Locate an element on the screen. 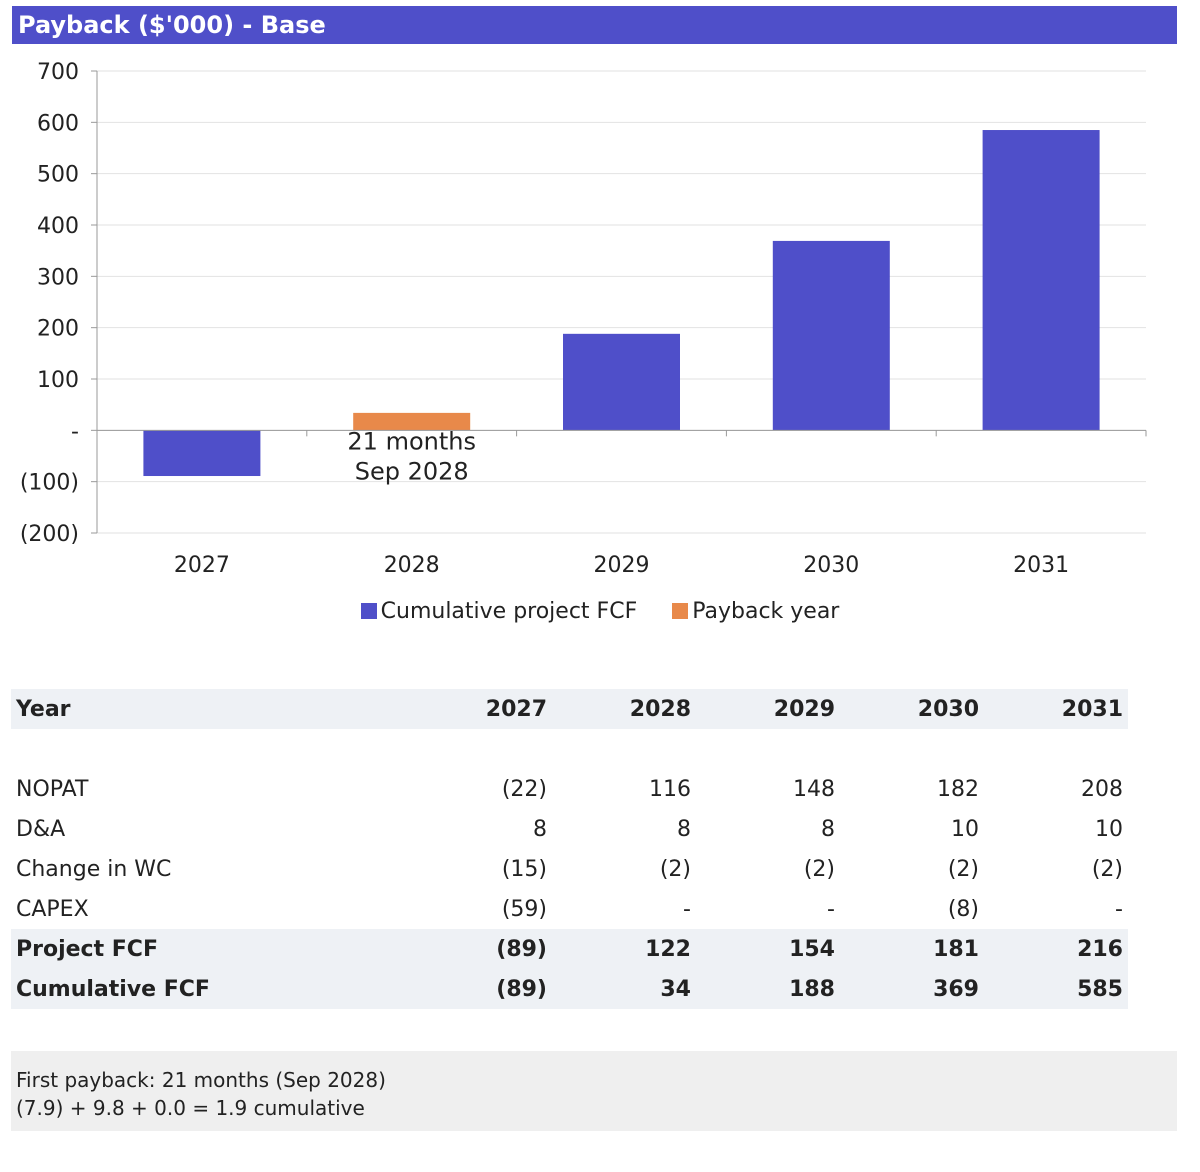 The image size is (1200, 1172). row-value: (15) is located at coordinates (524, 869).